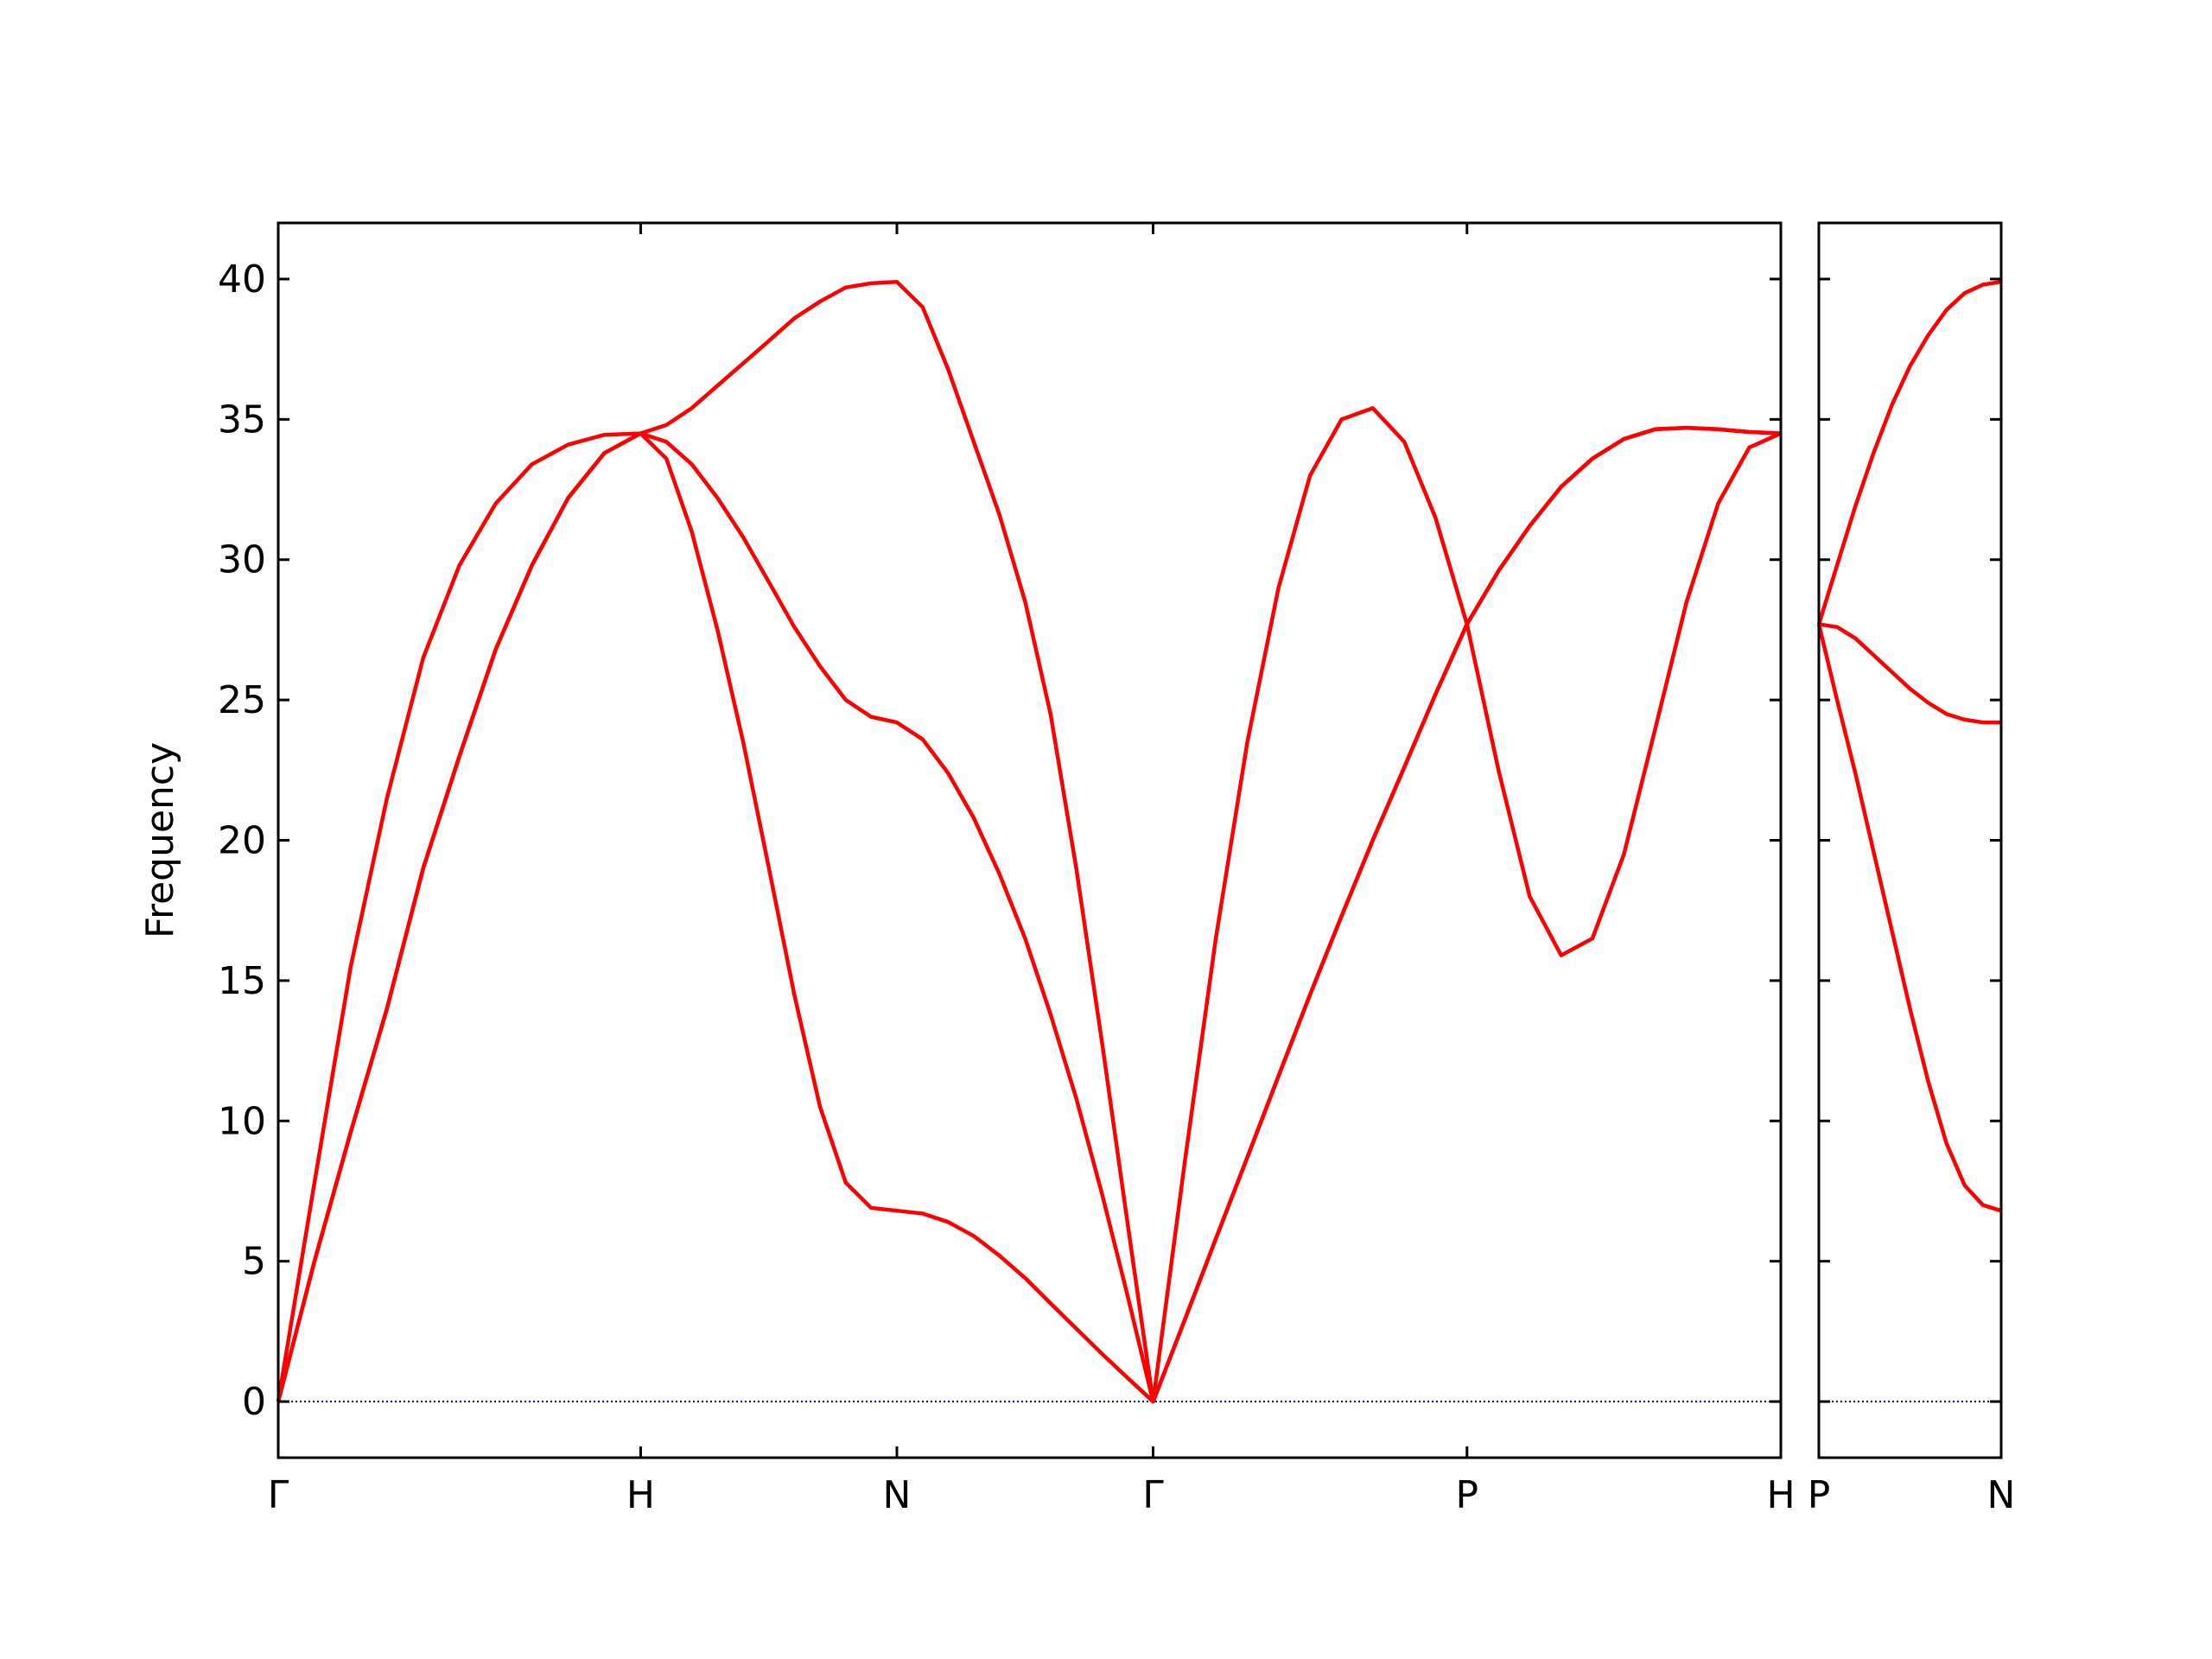 This screenshot has height=1659, width=2212. What do you see at coordinates (242, 419) in the screenshot?
I see `y-tick-label: 35` at bounding box center [242, 419].